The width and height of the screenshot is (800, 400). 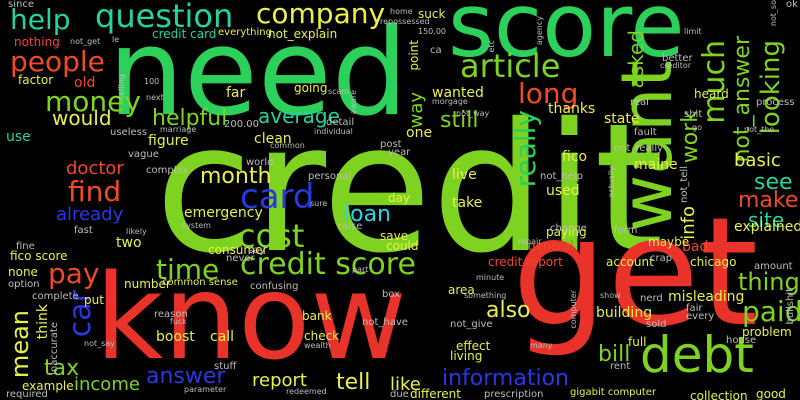 What do you see at coordinates (223, 213) in the screenshot?
I see `cloud-word: emergency` at bounding box center [223, 213].